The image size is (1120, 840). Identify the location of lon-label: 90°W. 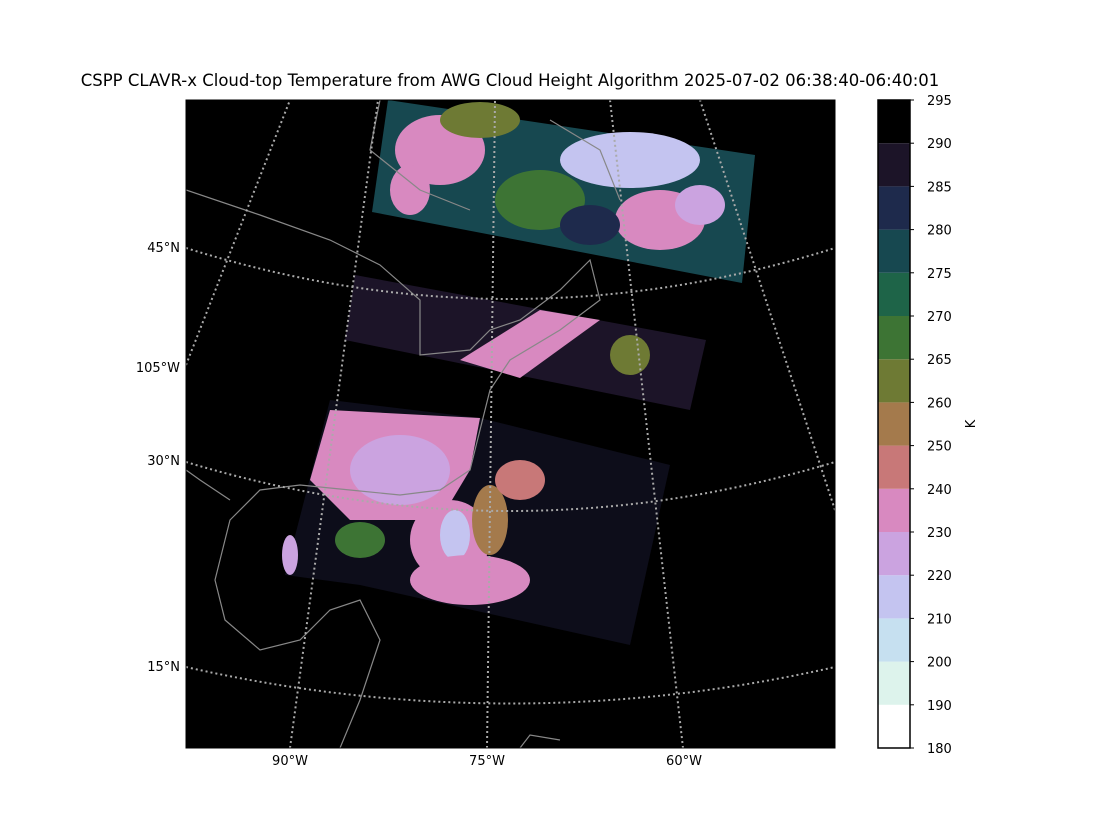
(290, 761).